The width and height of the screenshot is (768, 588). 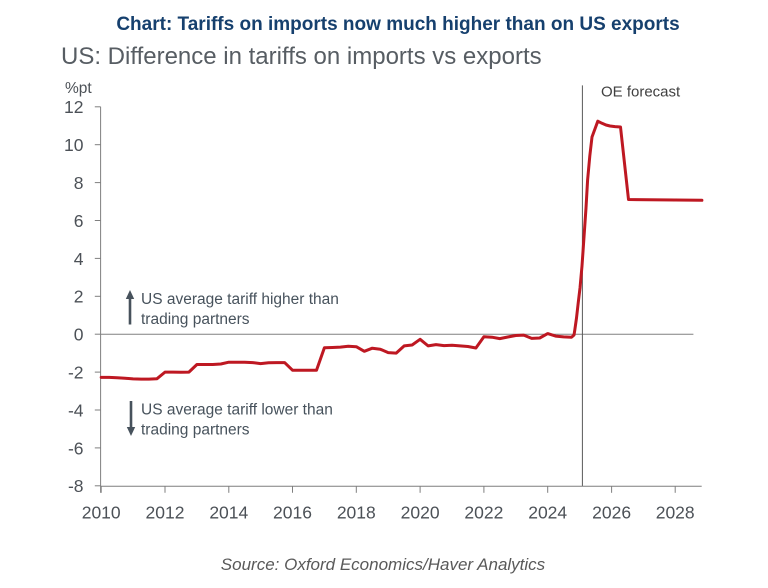 I want to click on svg-text: 2026, so click(x=611, y=513).